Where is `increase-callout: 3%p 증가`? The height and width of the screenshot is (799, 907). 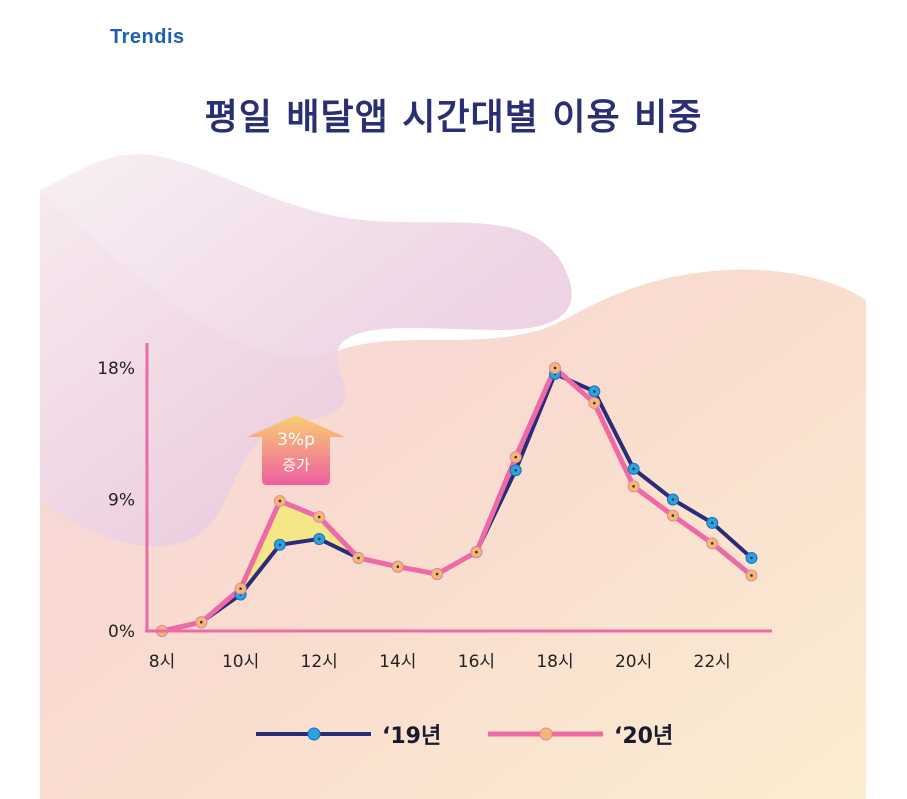 increase-callout: 3%p 증가 is located at coordinates (296, 450).